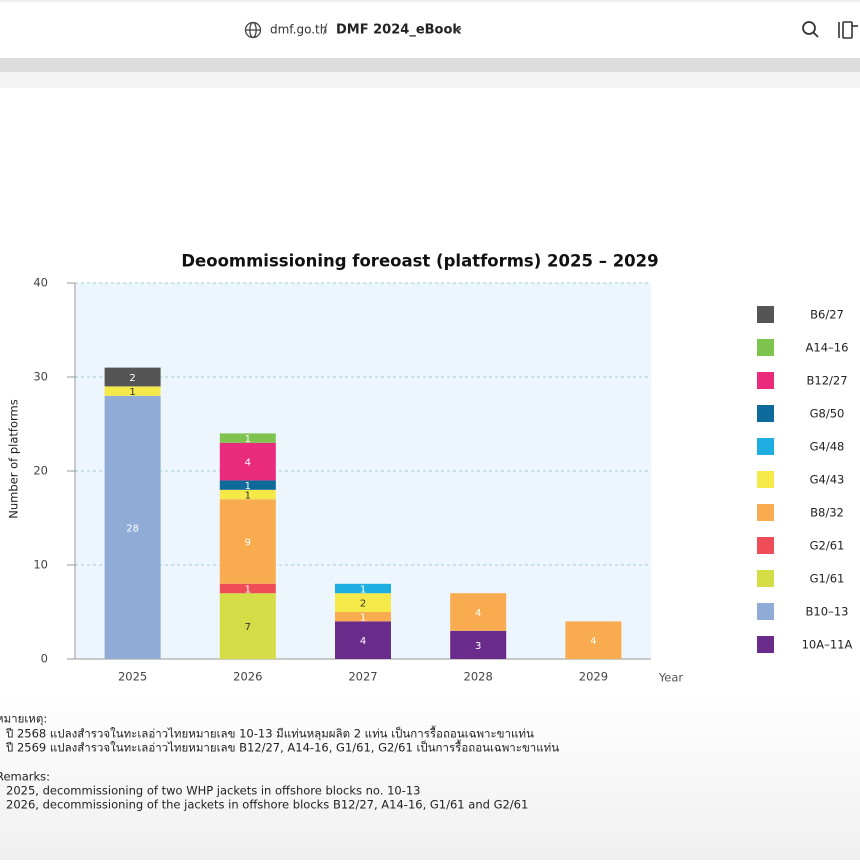 This screenshot has width=860, height=864. What do you see at coordinates (430, 65) in the screenshot?
I see `toolbar-strip` at bounding box center [430, 65].